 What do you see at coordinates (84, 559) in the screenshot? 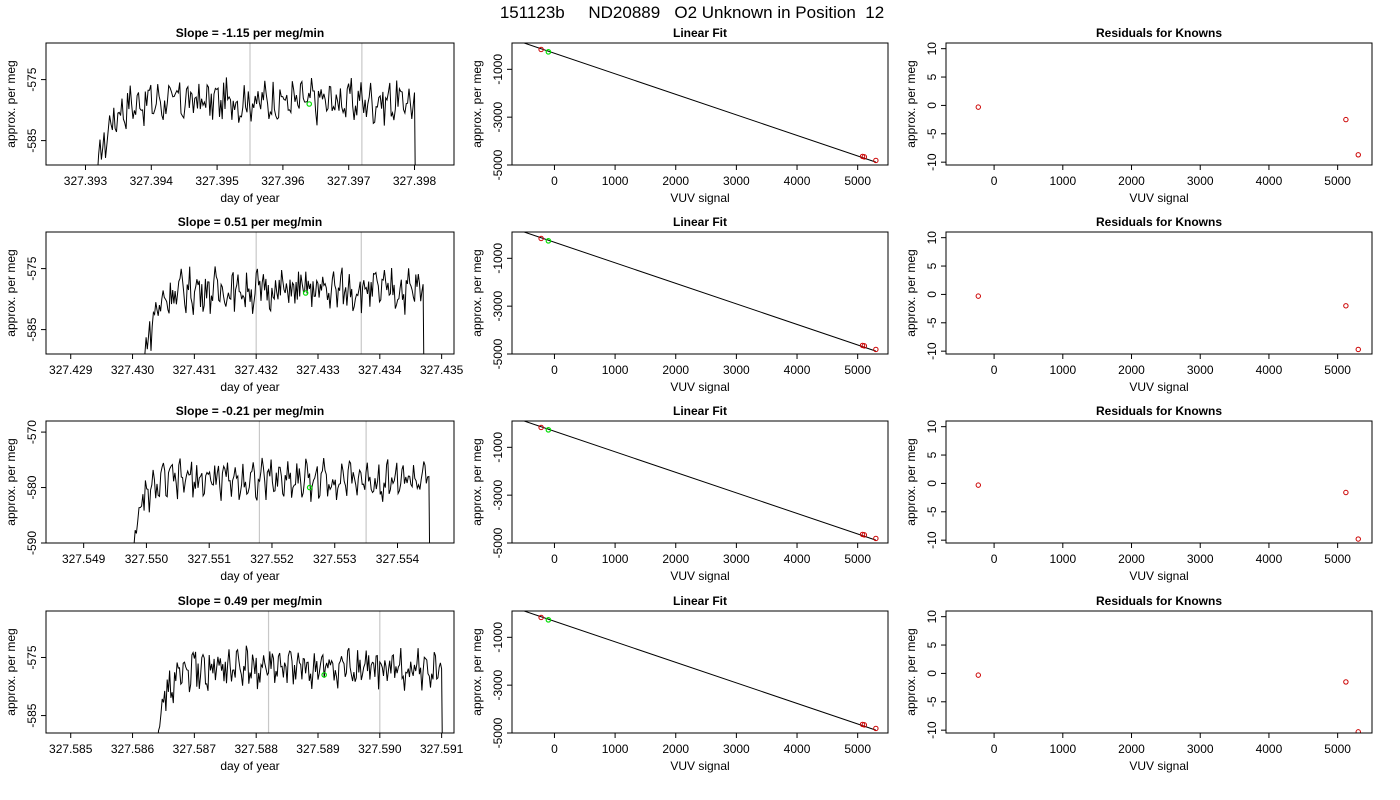
I see `x-tick-label: 327.549` at bounding box center [84, 559].